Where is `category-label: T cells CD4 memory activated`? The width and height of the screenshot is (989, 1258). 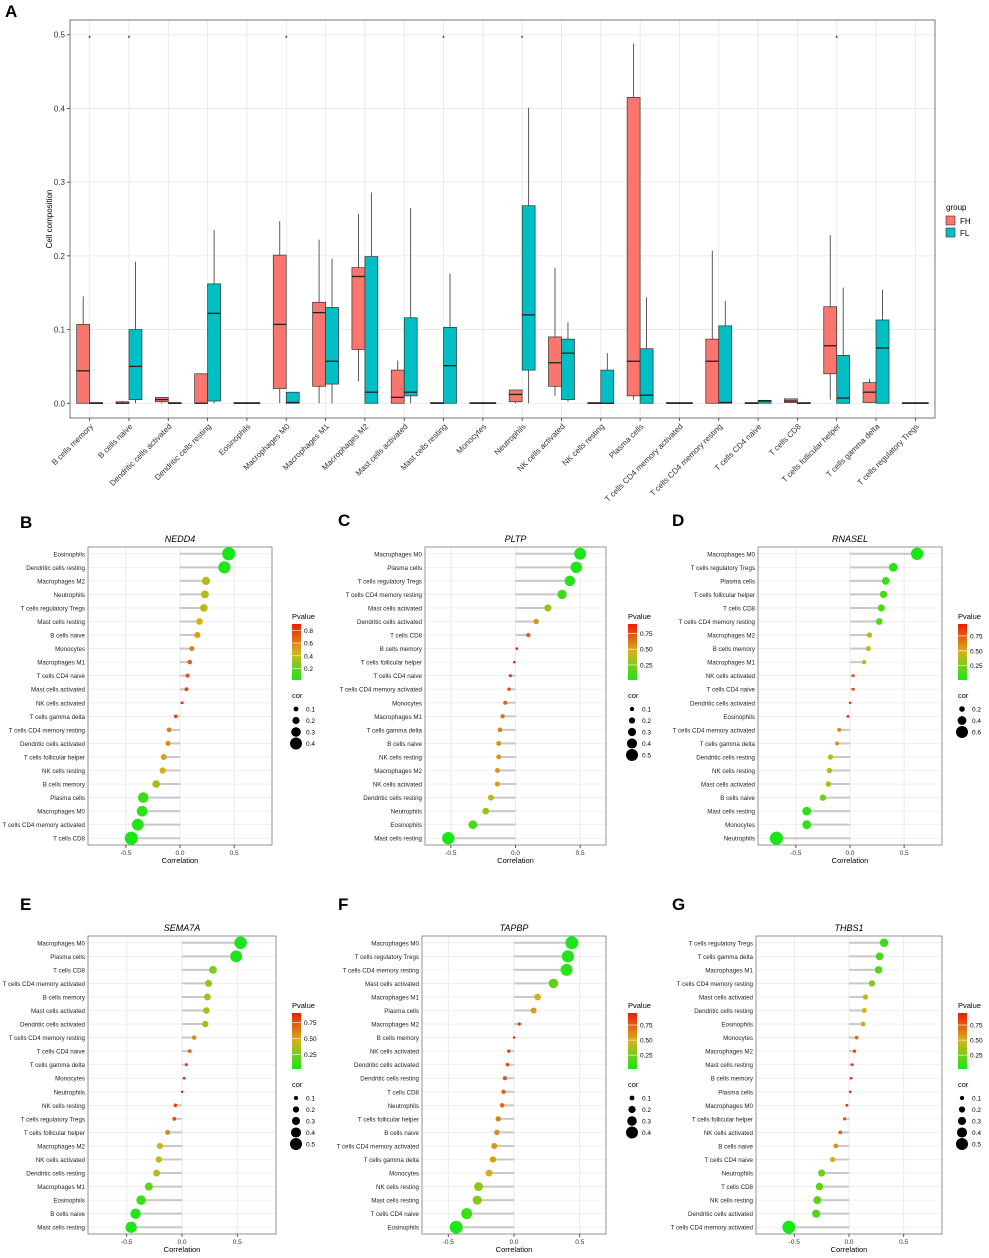
category-label: T cells CD4 memory activated is located at coordinates (712, 1228).